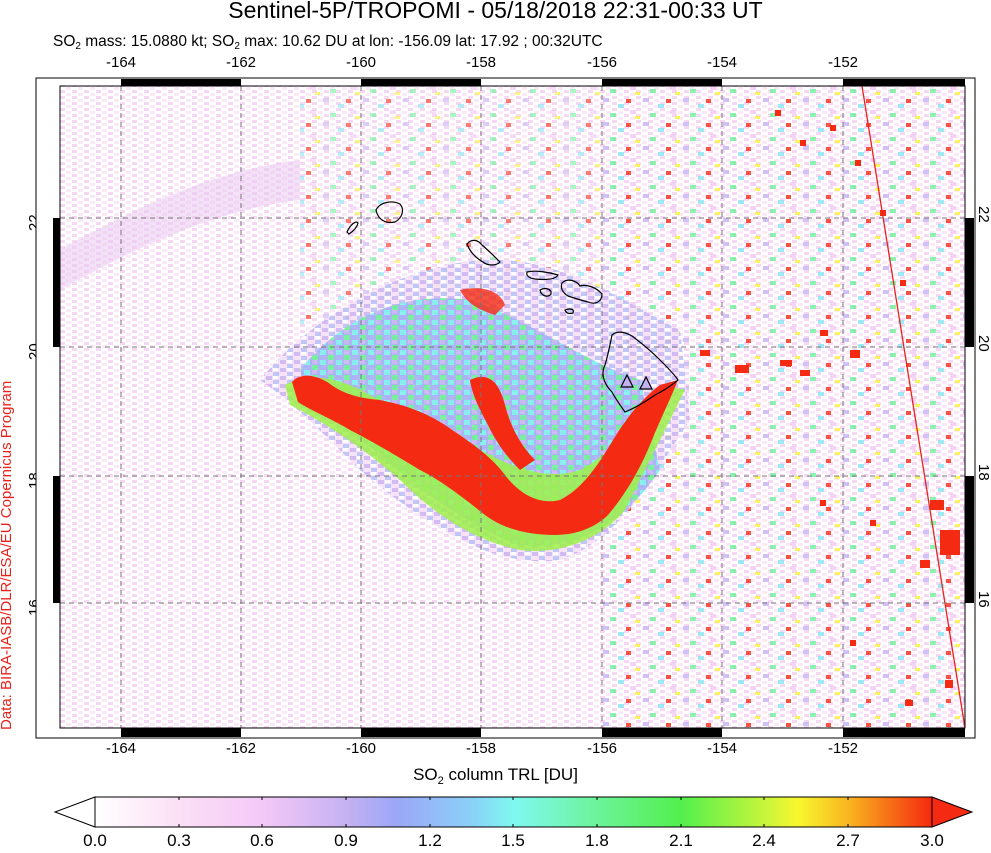 Image resolution: width=991 pixels, height=853 pixels. What do you see at coordinates (543, 732) in the screenshot?
I see `bottom-scale-bar` at bounding box center [543, 732].